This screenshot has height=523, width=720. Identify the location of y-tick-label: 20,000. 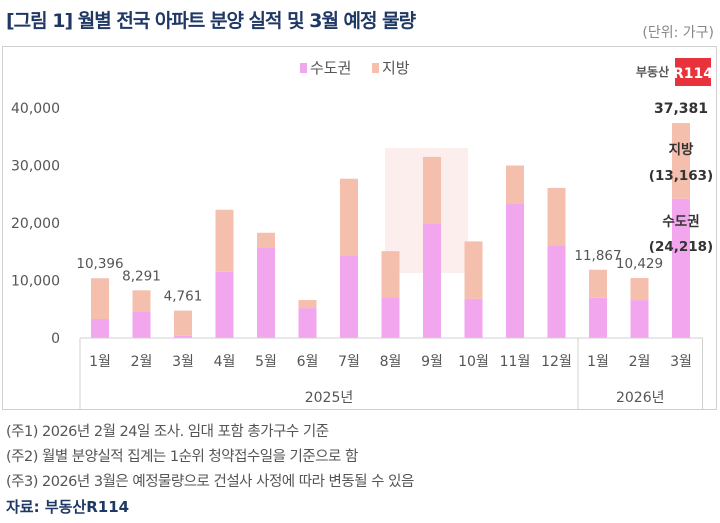
(35, 224).